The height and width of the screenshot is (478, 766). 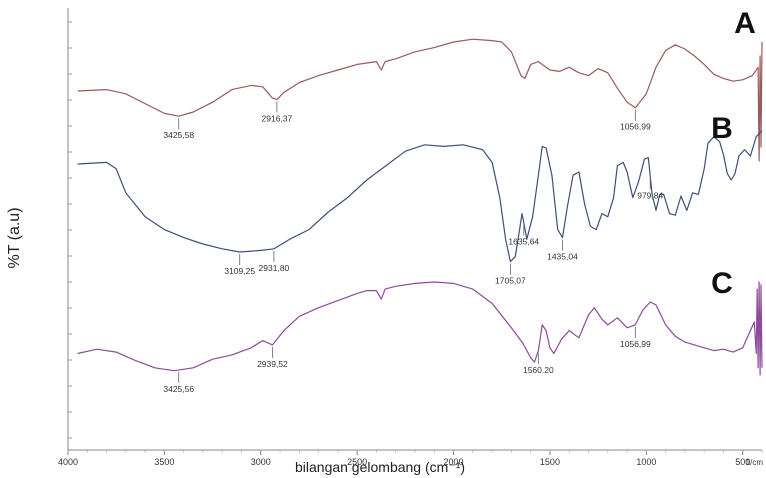 I want to click on x-tick-label: 3000, so click(x=261, y=462).